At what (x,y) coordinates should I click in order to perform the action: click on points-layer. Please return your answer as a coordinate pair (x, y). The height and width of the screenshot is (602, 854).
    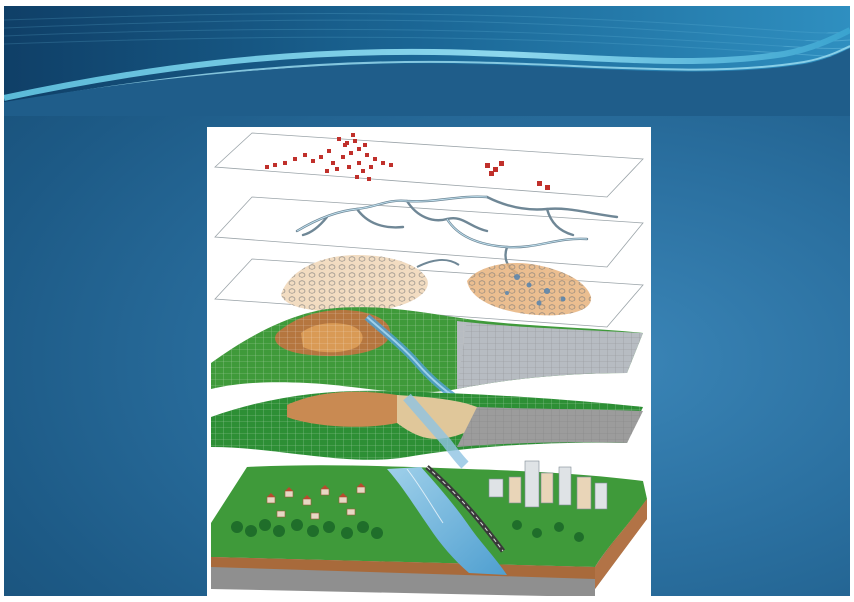
    Looking at the image, I should click on (429, 165).